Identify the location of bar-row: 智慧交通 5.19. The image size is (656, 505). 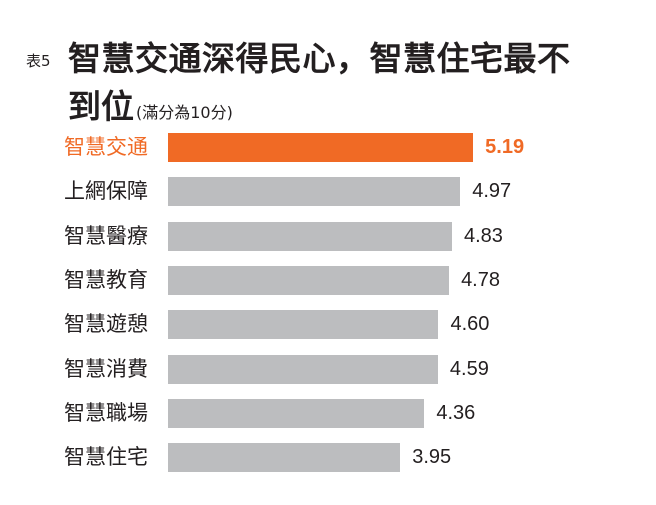
(328, 147).